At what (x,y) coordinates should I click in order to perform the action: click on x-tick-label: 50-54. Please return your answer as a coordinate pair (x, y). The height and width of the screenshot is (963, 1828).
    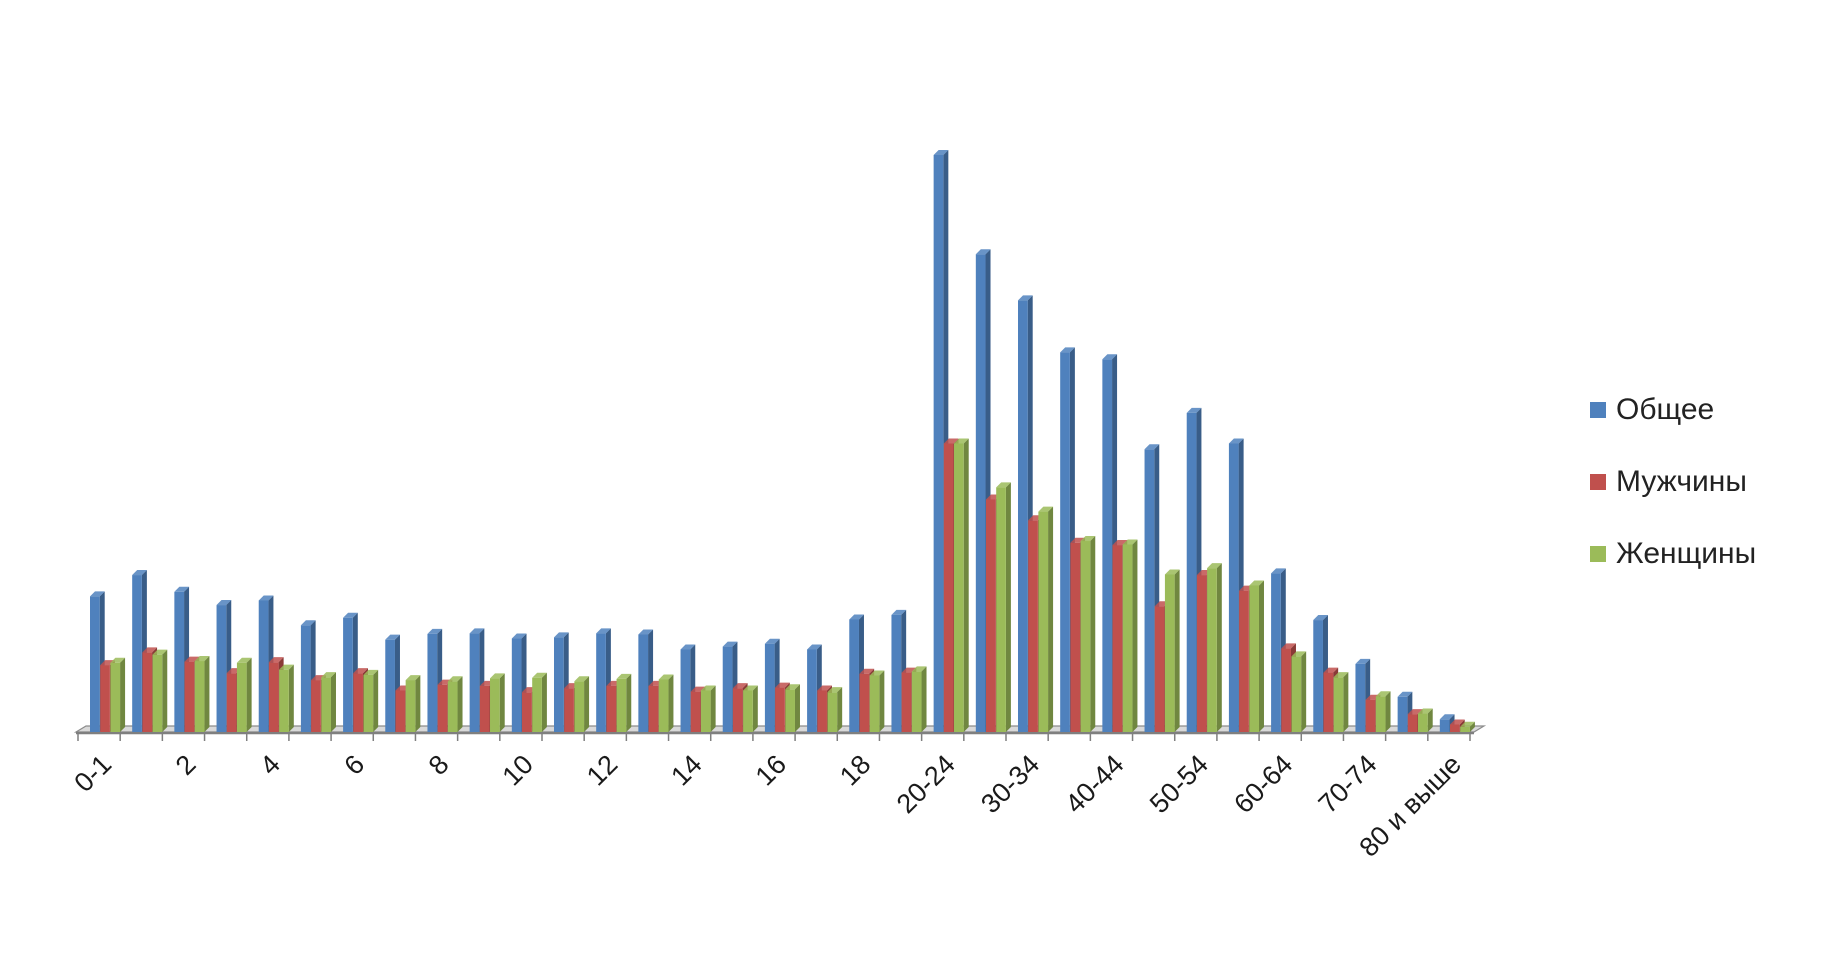
    Looking at the image, I should click on (1179, 784).